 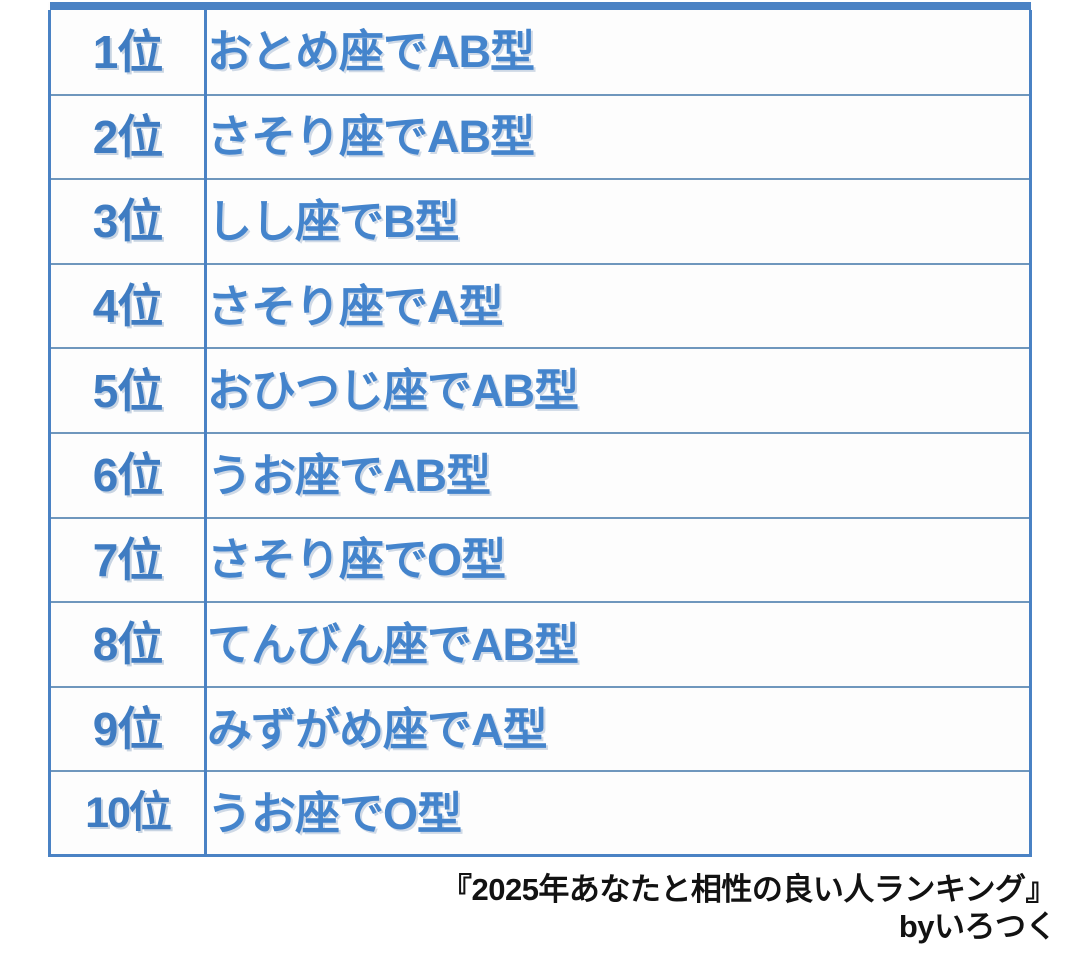 What do you see at coordinates (618, 53) in the screenshot?
I see `entry-cell: おとめ座でAB型` at bounding box center [618, 53].